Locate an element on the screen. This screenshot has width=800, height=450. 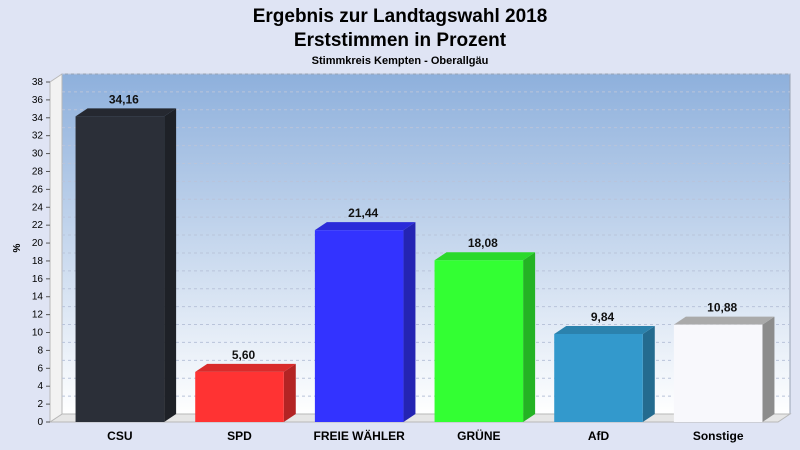
y-tick-label: 4 is located at coordinates (40, 386).